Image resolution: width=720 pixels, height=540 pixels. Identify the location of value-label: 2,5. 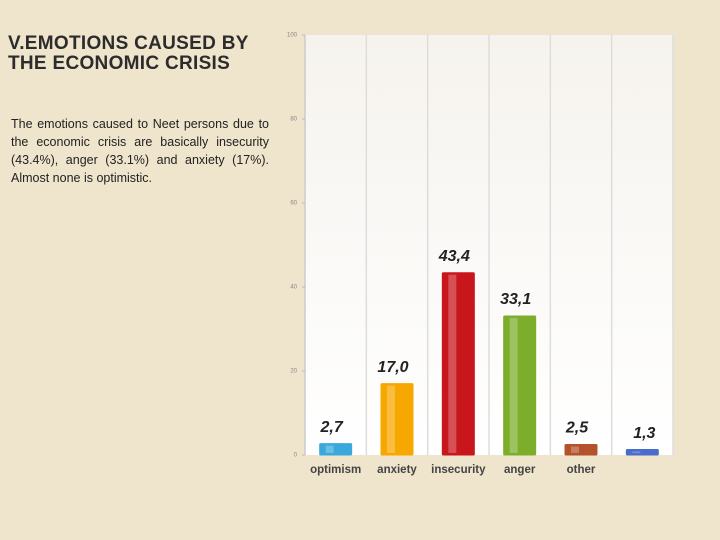
(577, 428).